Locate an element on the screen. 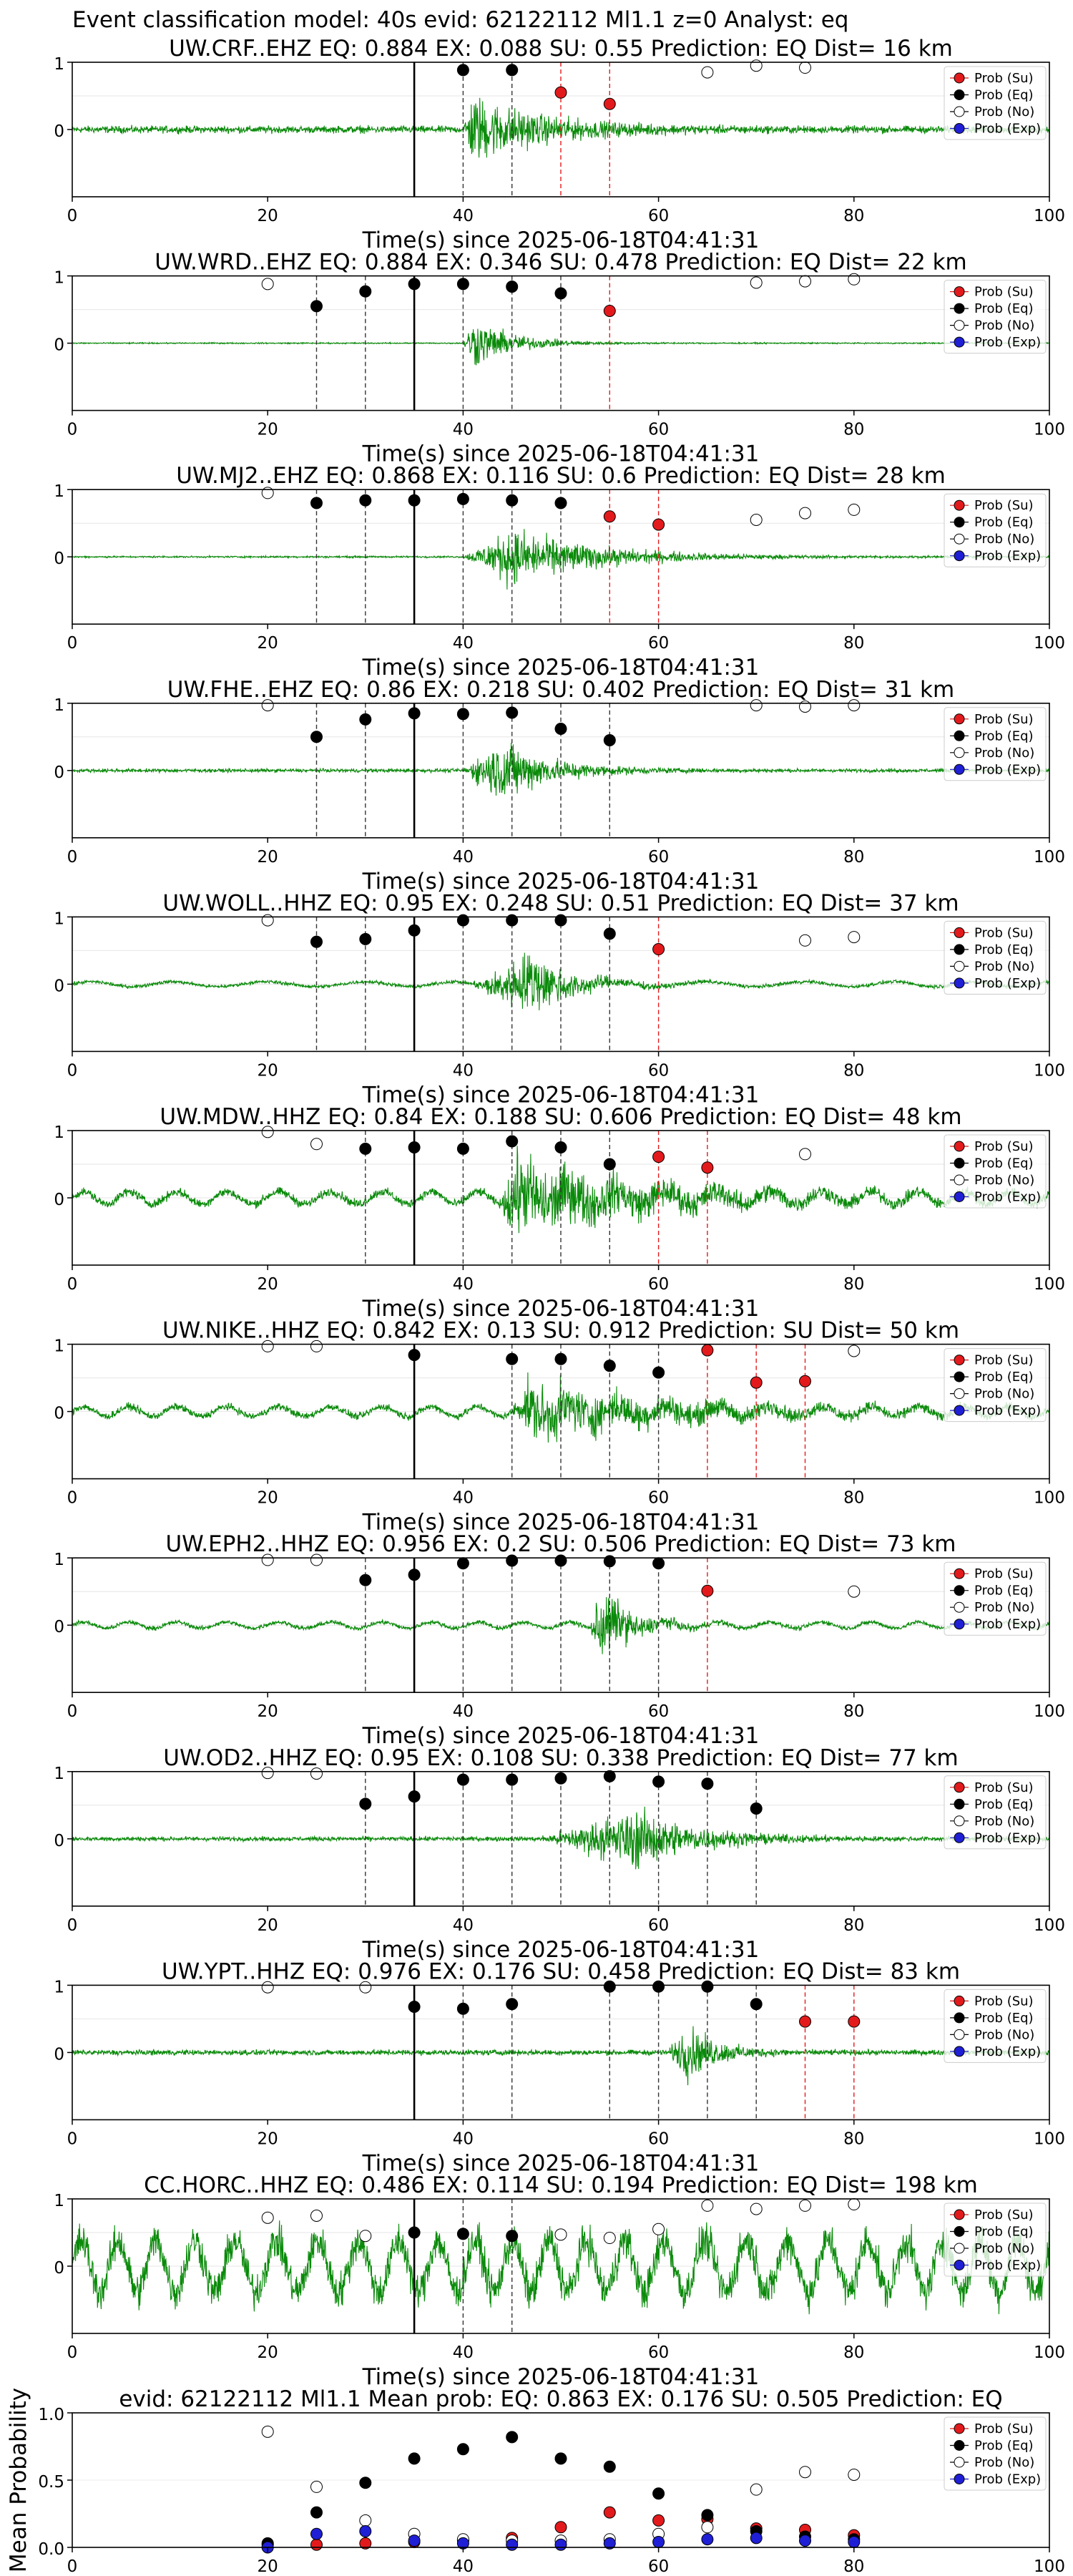 This screenshot has width=1073, height=2576. legend-box is located at coordinates (996, 2026).